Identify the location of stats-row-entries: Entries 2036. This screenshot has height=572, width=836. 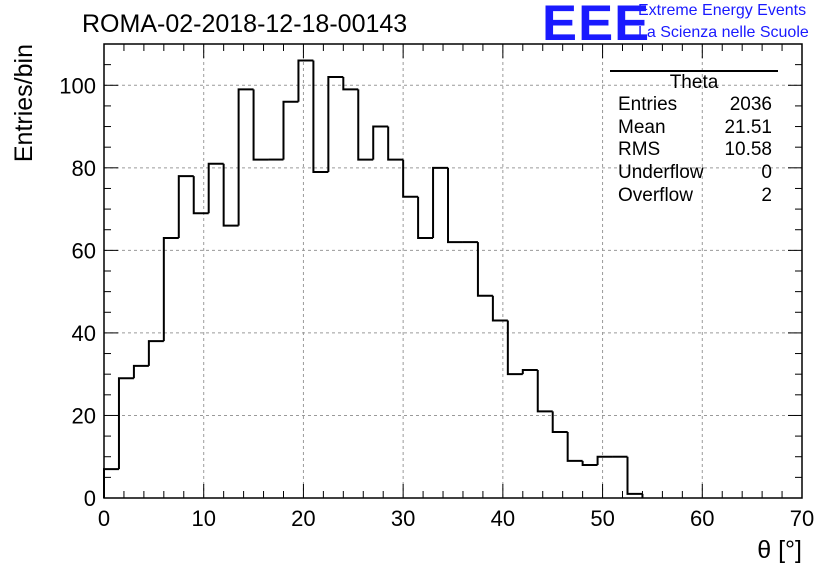
(694, 105).